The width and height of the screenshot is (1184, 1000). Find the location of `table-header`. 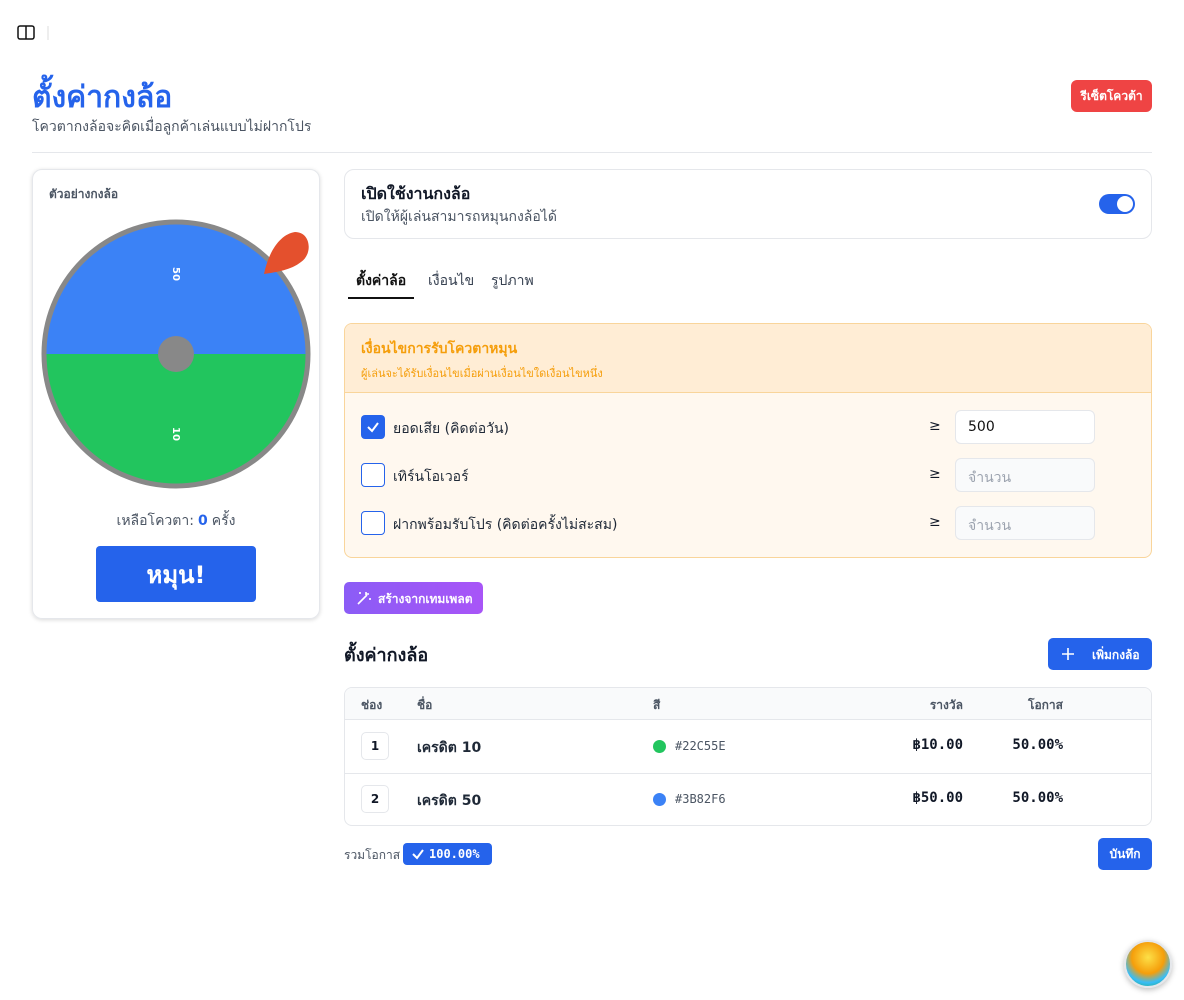

table-header is located at coordinates (748, 704).